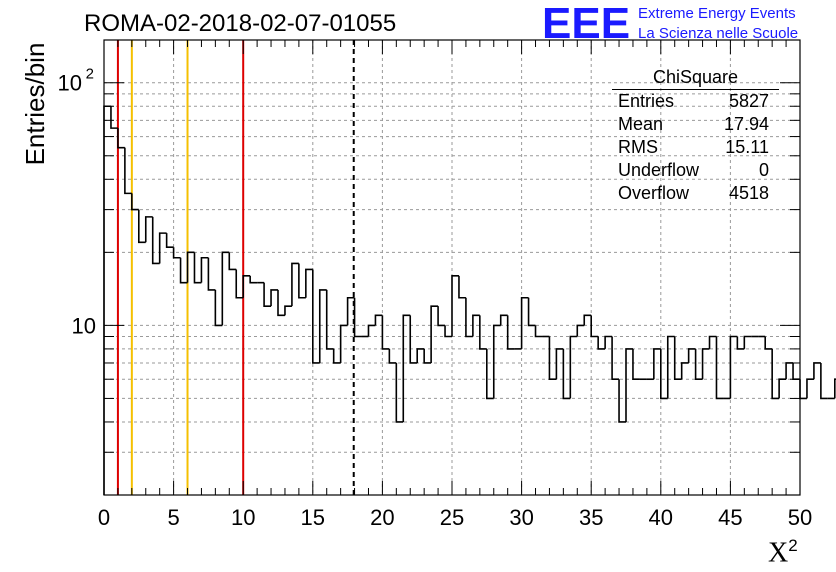 The height and width of the screenshot is (572, 836). What do you see at coordinates (695, 78) in the screenshot?
I see `stats-box-title: ChiSquare` at bounding box center [695, 78].